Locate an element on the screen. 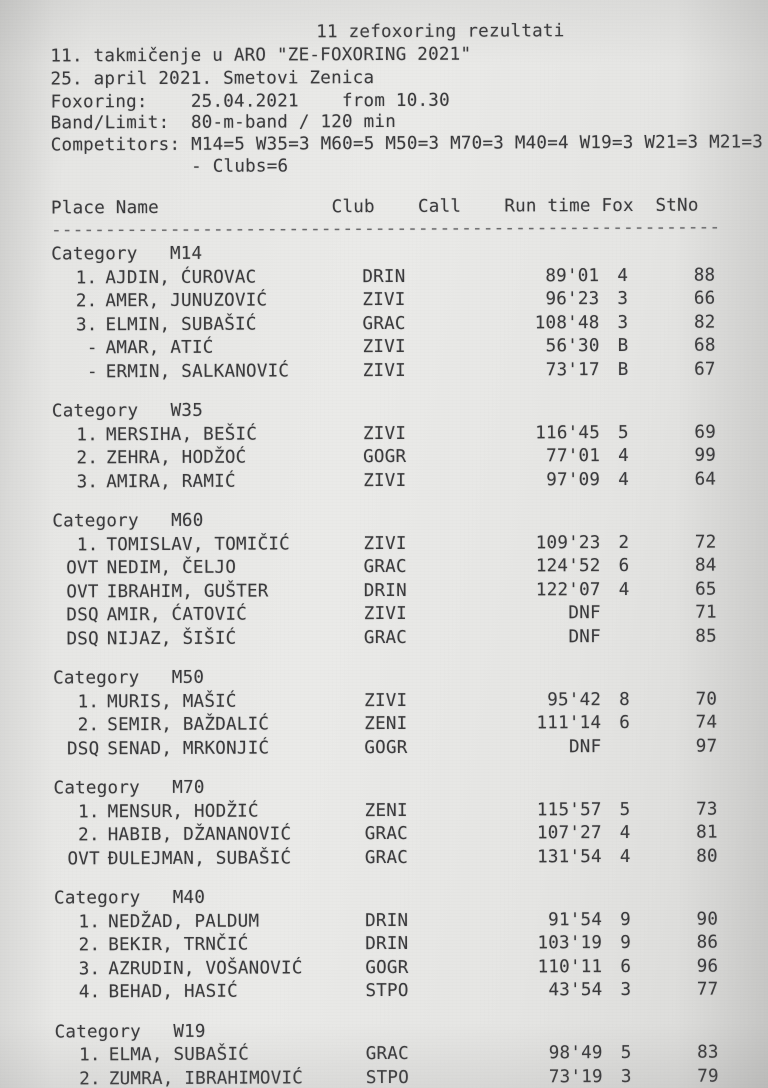 This screenshot has height=1088, width=768. meta-clubs-value: - Clubs=6 is located at coordinates (240, 166).